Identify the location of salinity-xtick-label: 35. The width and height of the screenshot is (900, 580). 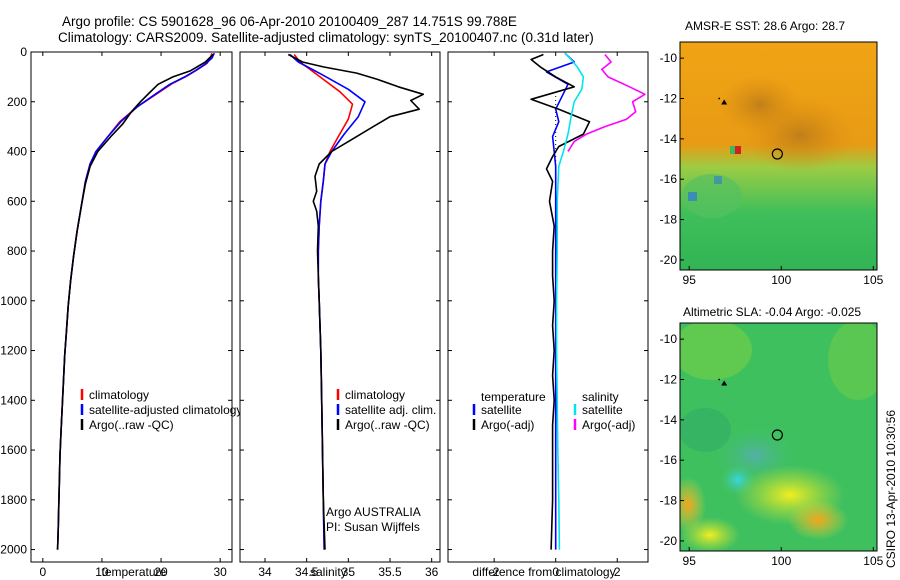
(349, 572).